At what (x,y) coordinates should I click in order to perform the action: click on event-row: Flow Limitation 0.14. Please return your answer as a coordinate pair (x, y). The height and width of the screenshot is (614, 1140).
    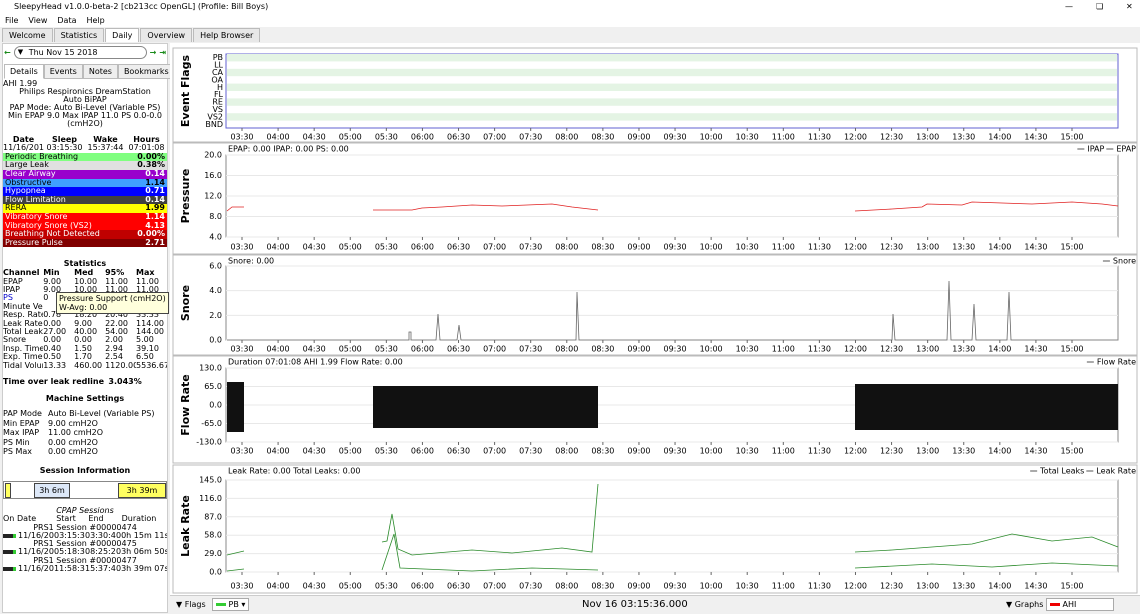
    Looking at the image, I should click on (85, 200).